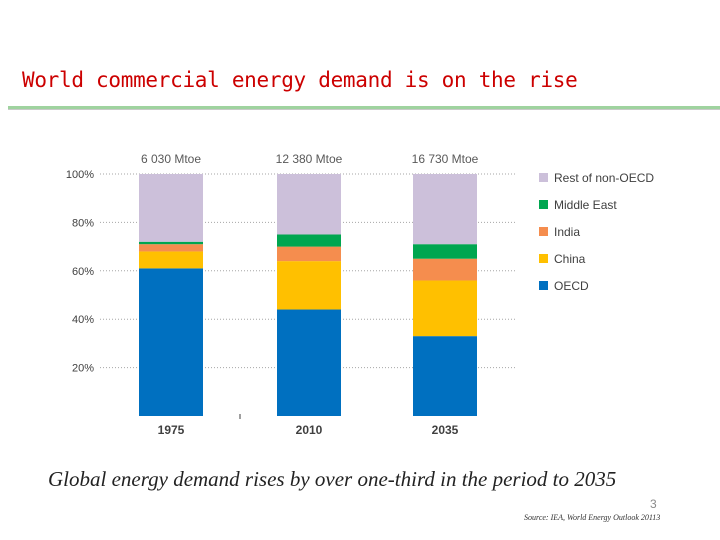  What do you see at coordinates (604, 178) in the screenshot?
I see `legend-label: Rest of non-OECD` at bounding box center [604, 178].